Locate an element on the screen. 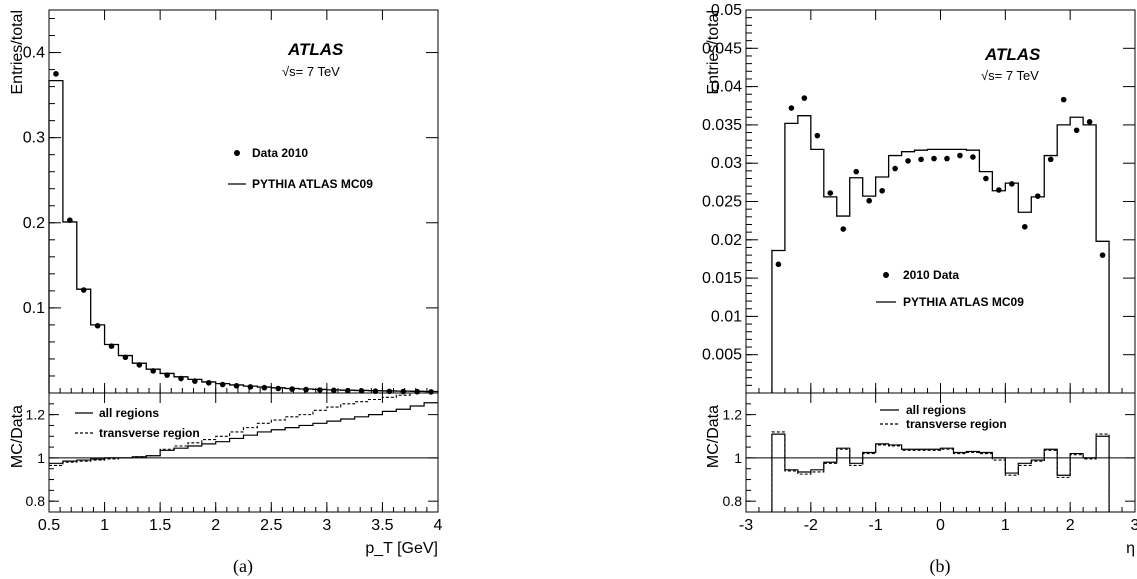  panel-b-main-y-axis-label: Entries/total is located at coordinates (713, 52).